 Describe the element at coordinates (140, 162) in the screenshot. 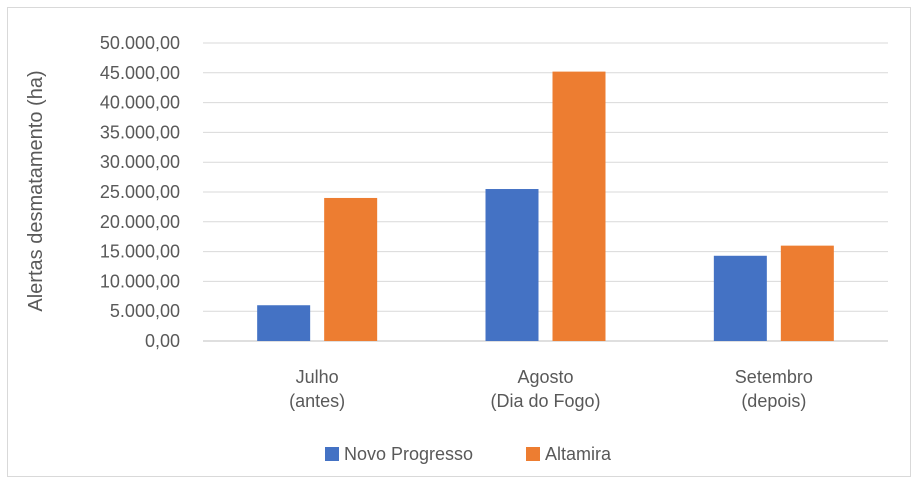

I see `y-tick-label: 30.000,00` at that location.